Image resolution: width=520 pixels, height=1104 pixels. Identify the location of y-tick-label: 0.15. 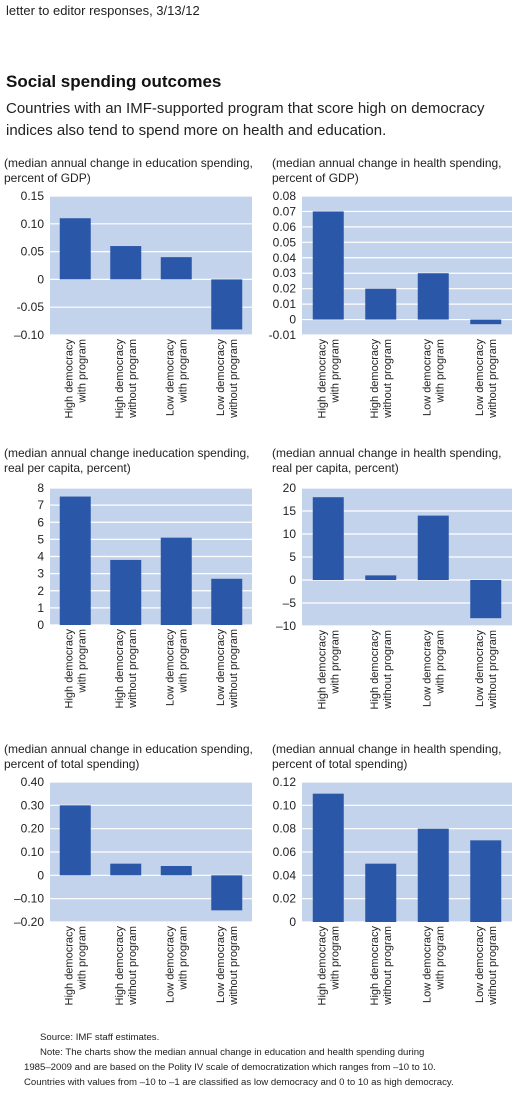
(33, 196).